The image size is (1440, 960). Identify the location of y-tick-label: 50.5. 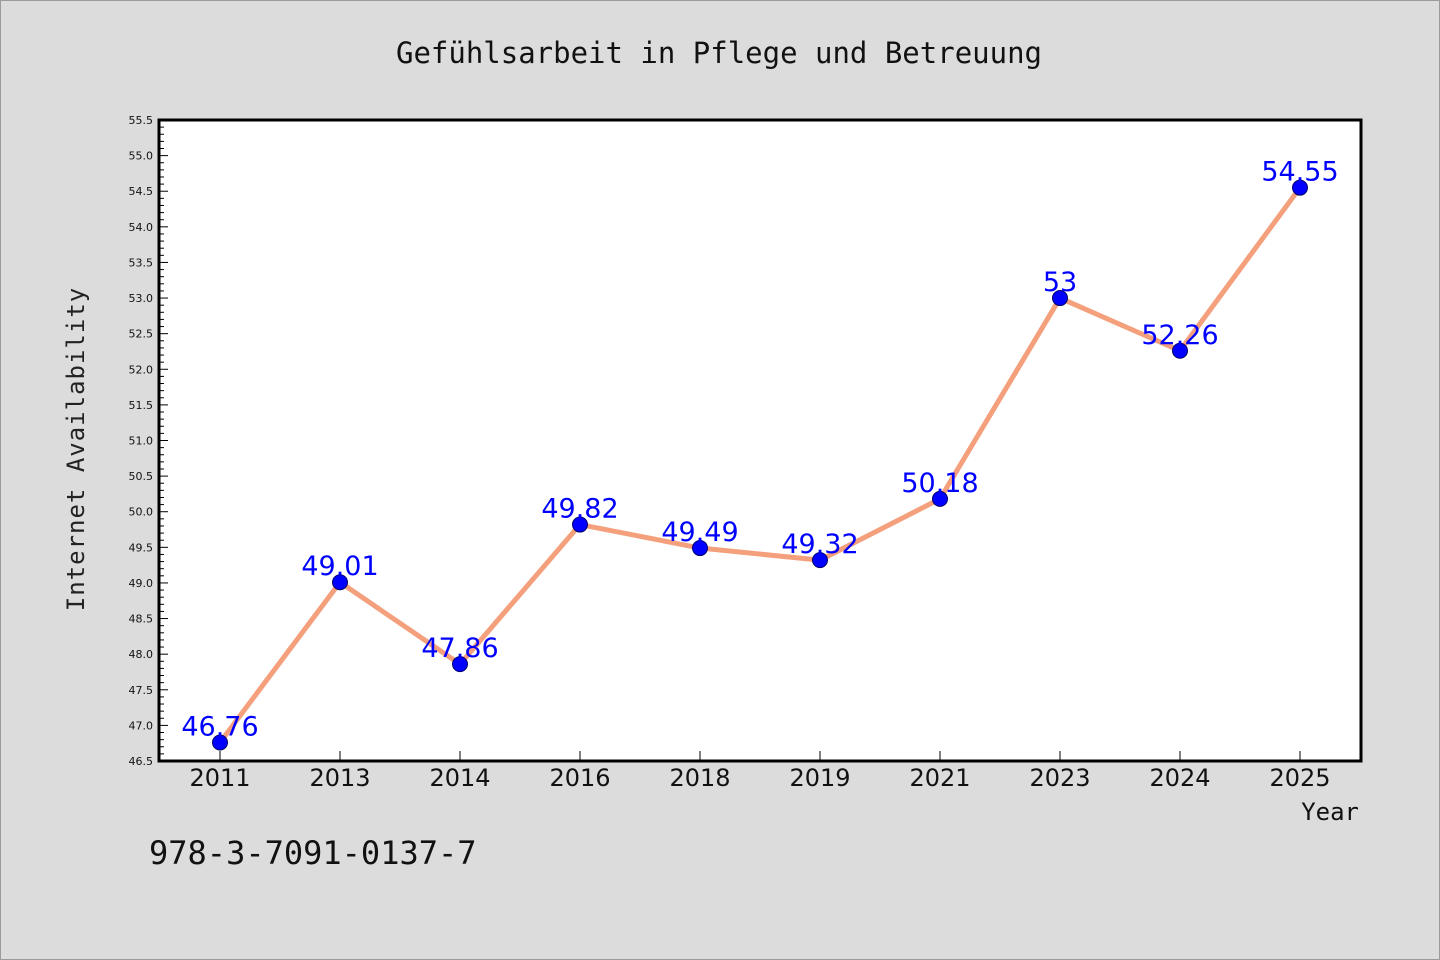
(141, 476).